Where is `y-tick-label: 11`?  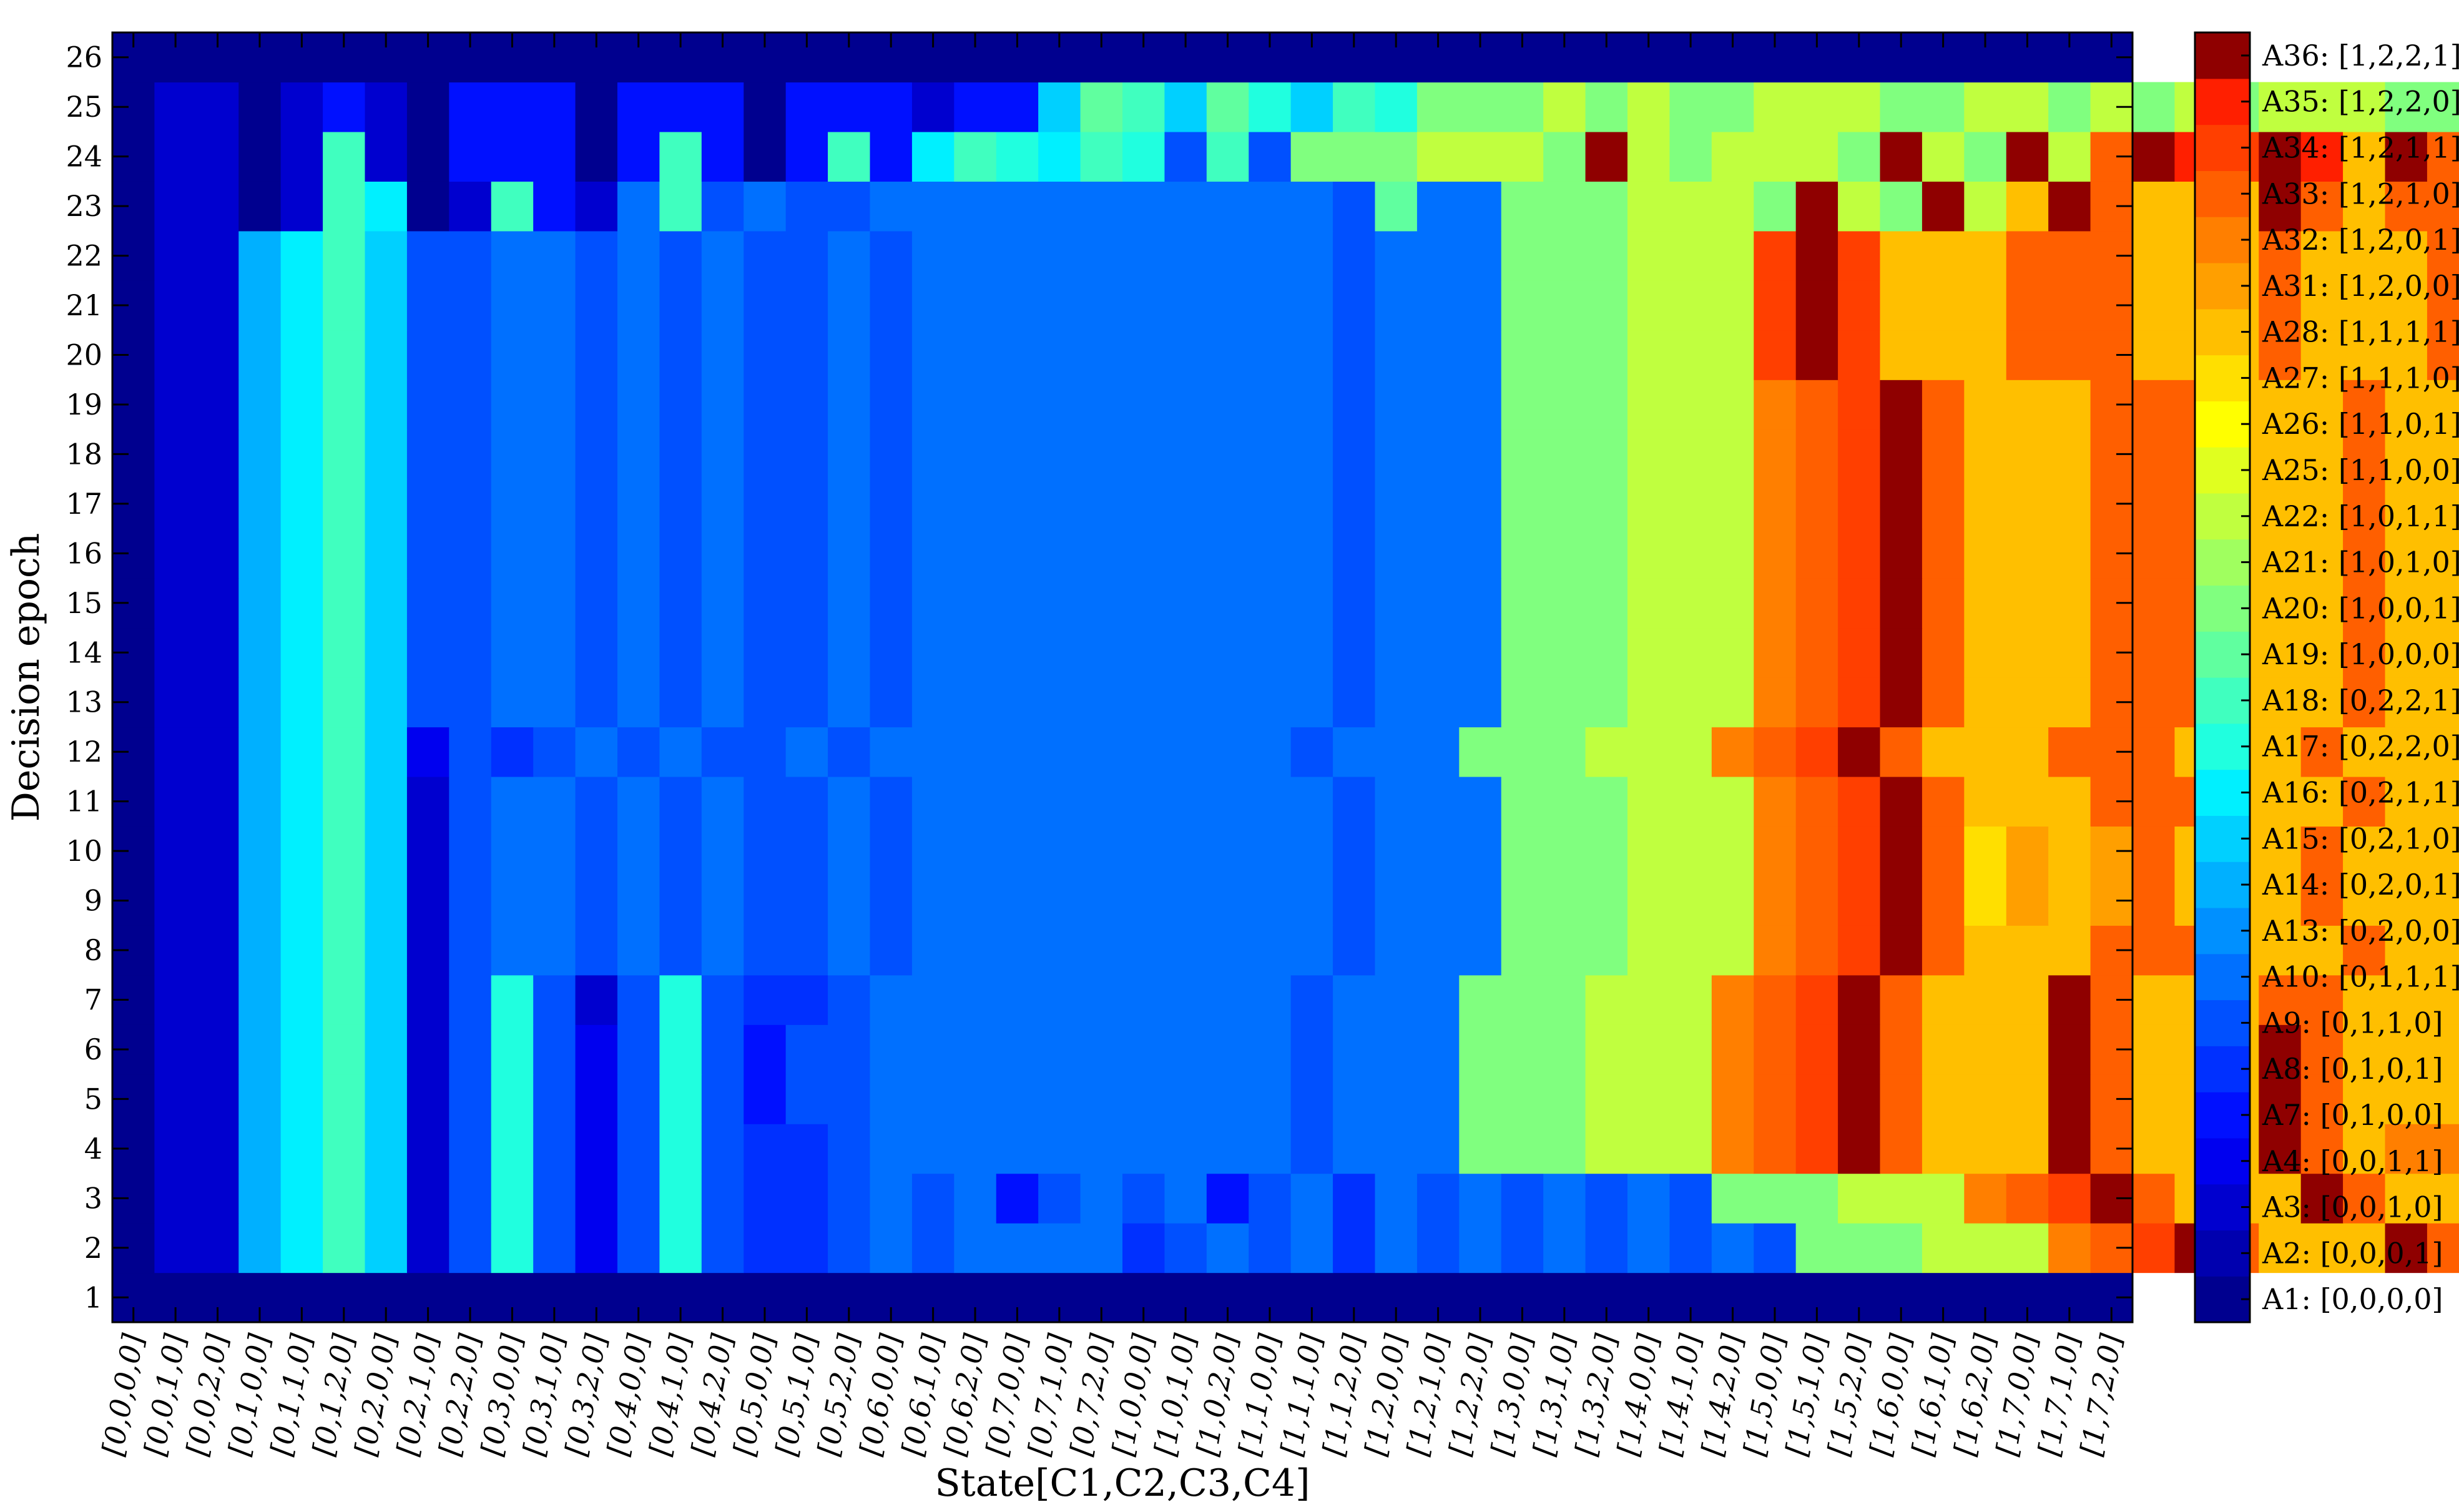
y-tick-label: 11 is located at coordinates (84, 802).